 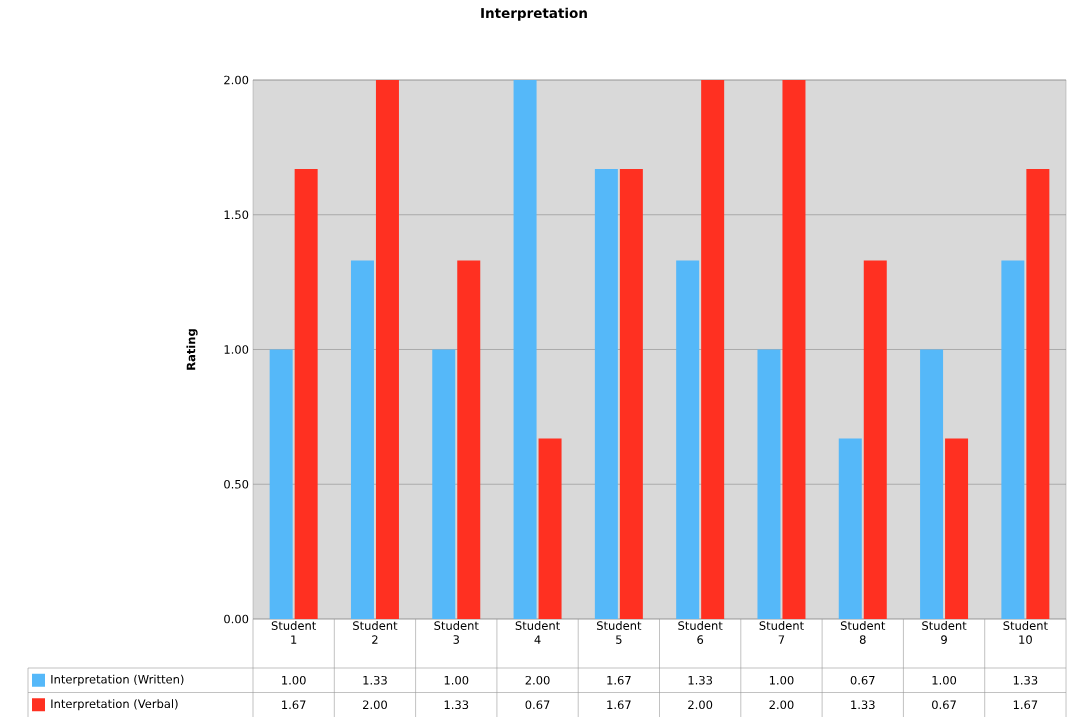 I want to click on legend-label: Interpretation (Verbal), so click(x=114, y=705).